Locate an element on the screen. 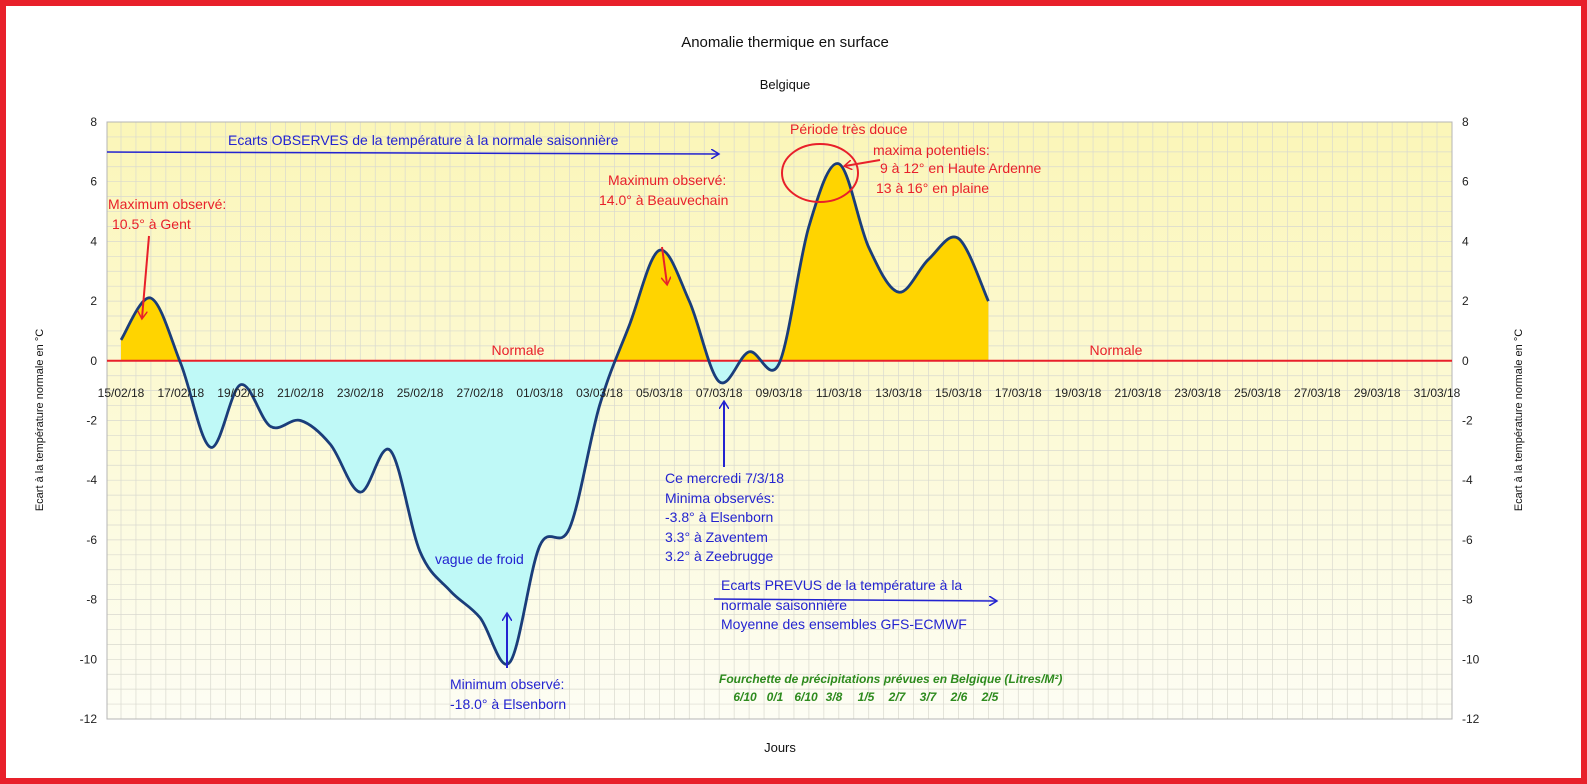 Image resolution: width=1587 pixels, height=784 pixels. mercredi-line3: -3.8° à Elsenborn is located at coordinates (719, 517).